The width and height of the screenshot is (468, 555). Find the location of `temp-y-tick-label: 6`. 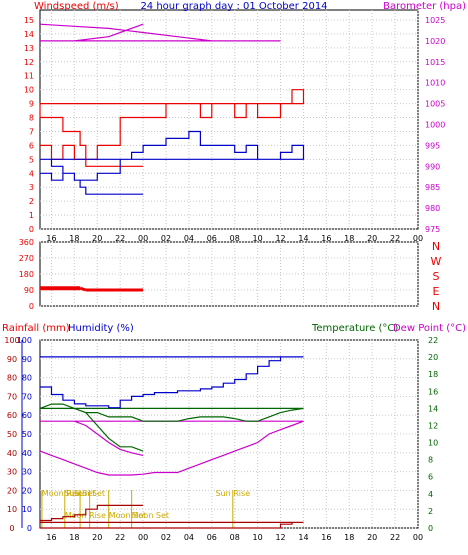

temp-y-tick-label: 6 is located at coordinates (430, 477).